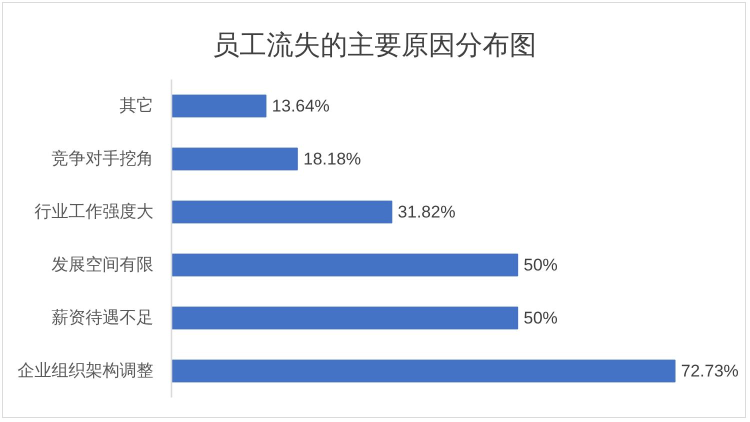 This screenshot has width=750, height=422. What do you see at coordinates (94, 212) in the screenshot?
I see `y-tick-label: 行业工作强度大` at bounding box center [94, 212].